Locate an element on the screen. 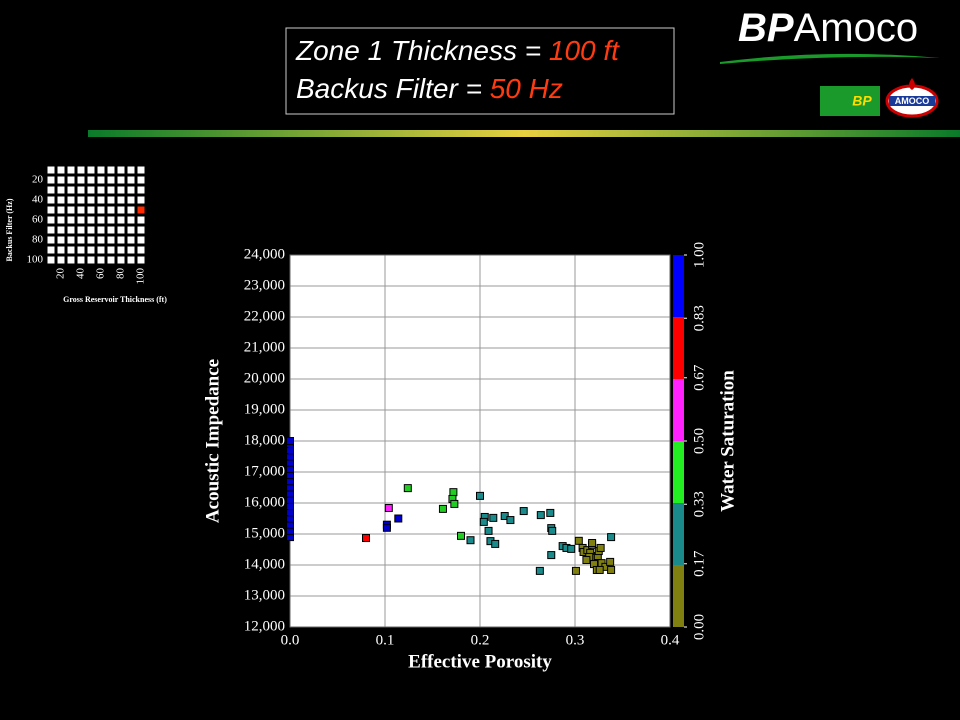  colorbar-tick-label: 0.83 is located at coordinates (699, 318).